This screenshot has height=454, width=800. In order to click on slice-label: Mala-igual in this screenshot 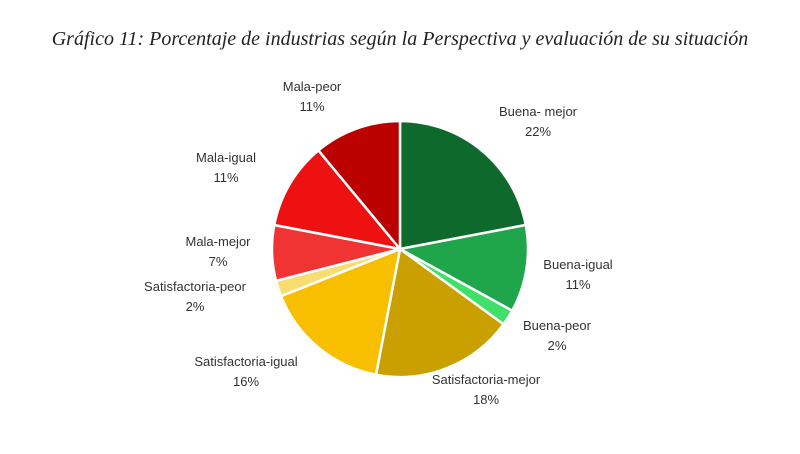, I will do `click(226, 157)`.